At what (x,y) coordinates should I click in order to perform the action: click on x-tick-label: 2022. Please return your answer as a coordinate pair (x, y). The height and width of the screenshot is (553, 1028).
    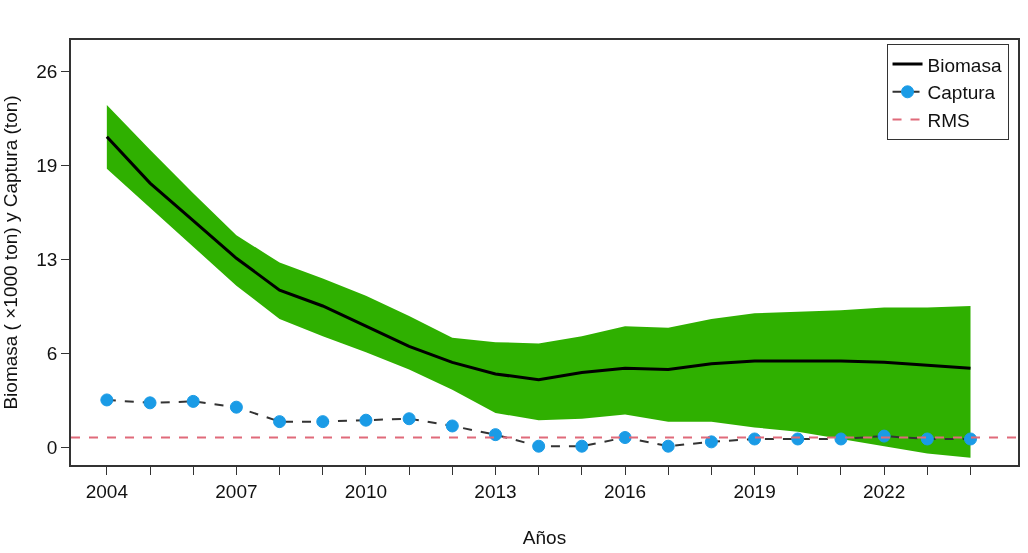
    Looking at the image, I should click on (884, 491).